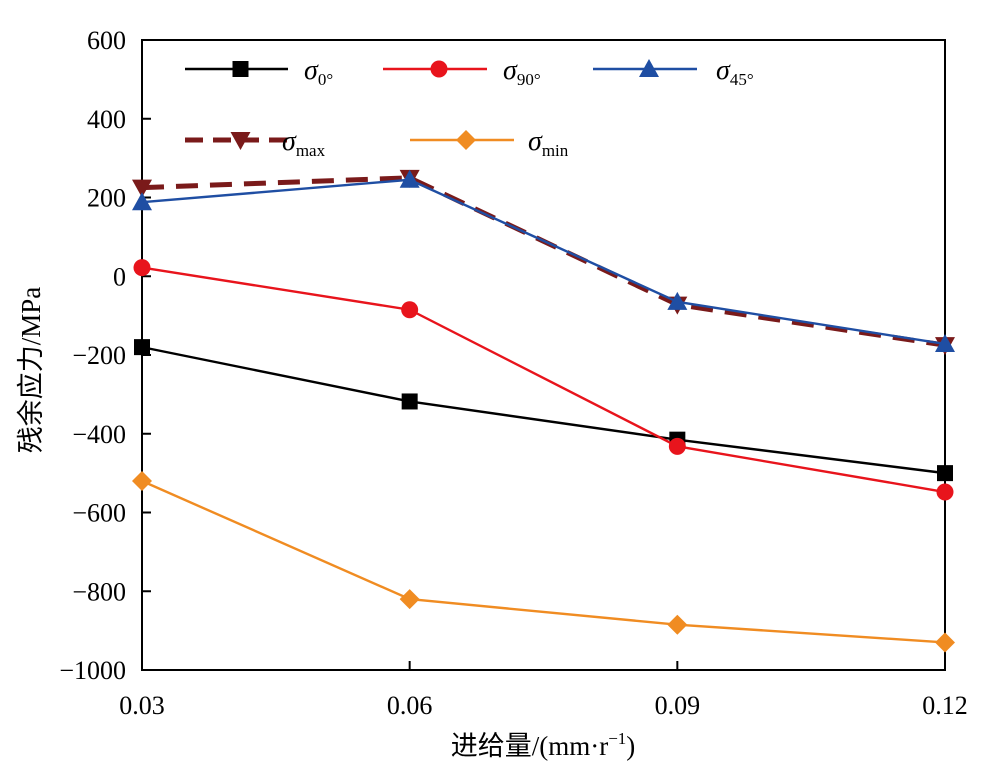 The width and height of the screenshot is (1000, 777). Describe the element at coordinates (543, 690) in the screenshot. I see `x-axis-ticks: 0.03 0.06 0.09 0.12` at that location.